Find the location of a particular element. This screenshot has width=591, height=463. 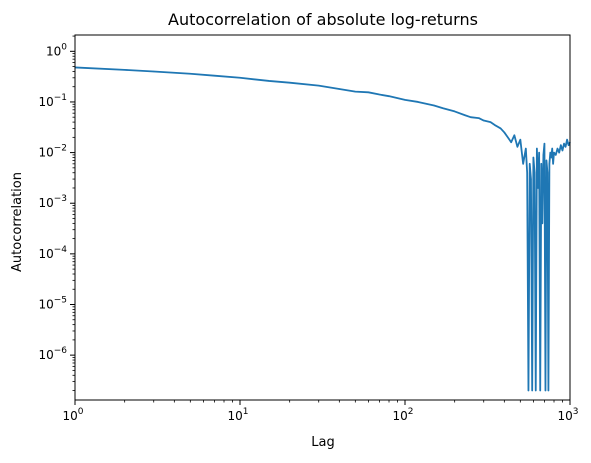

y-tick-exponent: −5 is located at coordinates (60, 300).